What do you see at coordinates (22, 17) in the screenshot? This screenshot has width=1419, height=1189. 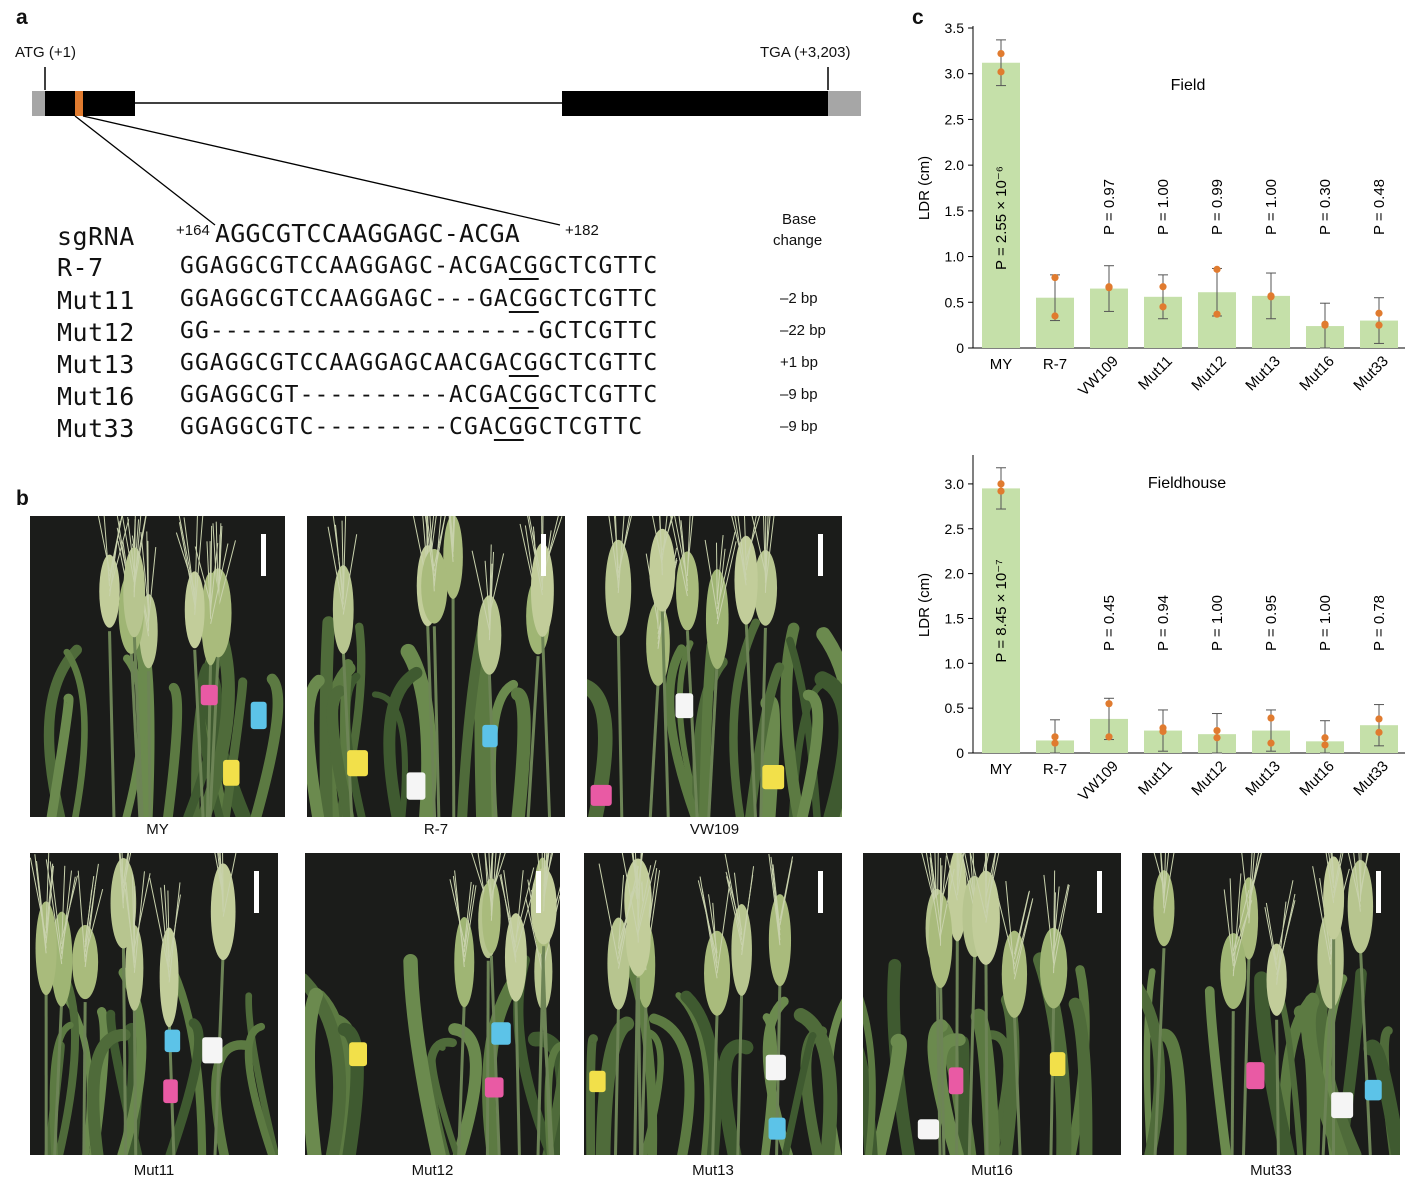 I see `panel-a-label: a` at bounding box center [22, 17].